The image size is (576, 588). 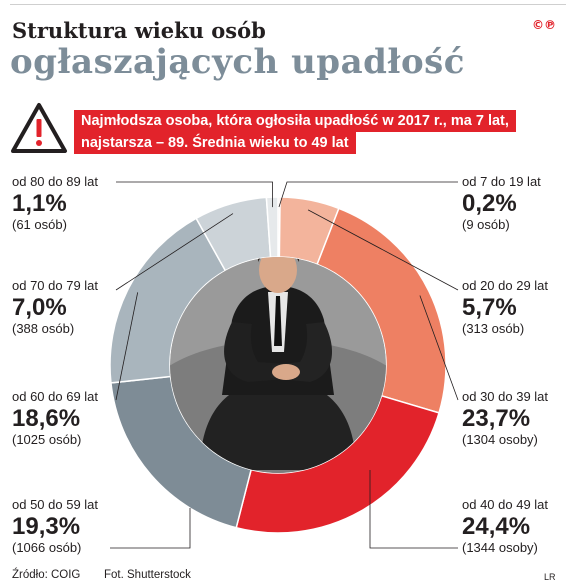 I want to click on warning-icon, so click(x=39, y=128).